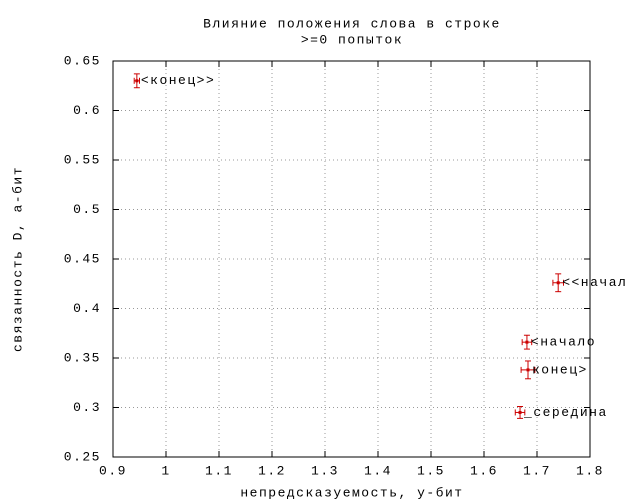 This screenshot has width=625, height=500. I want to click on y-tick-label: 0.35, so click(82, 357).